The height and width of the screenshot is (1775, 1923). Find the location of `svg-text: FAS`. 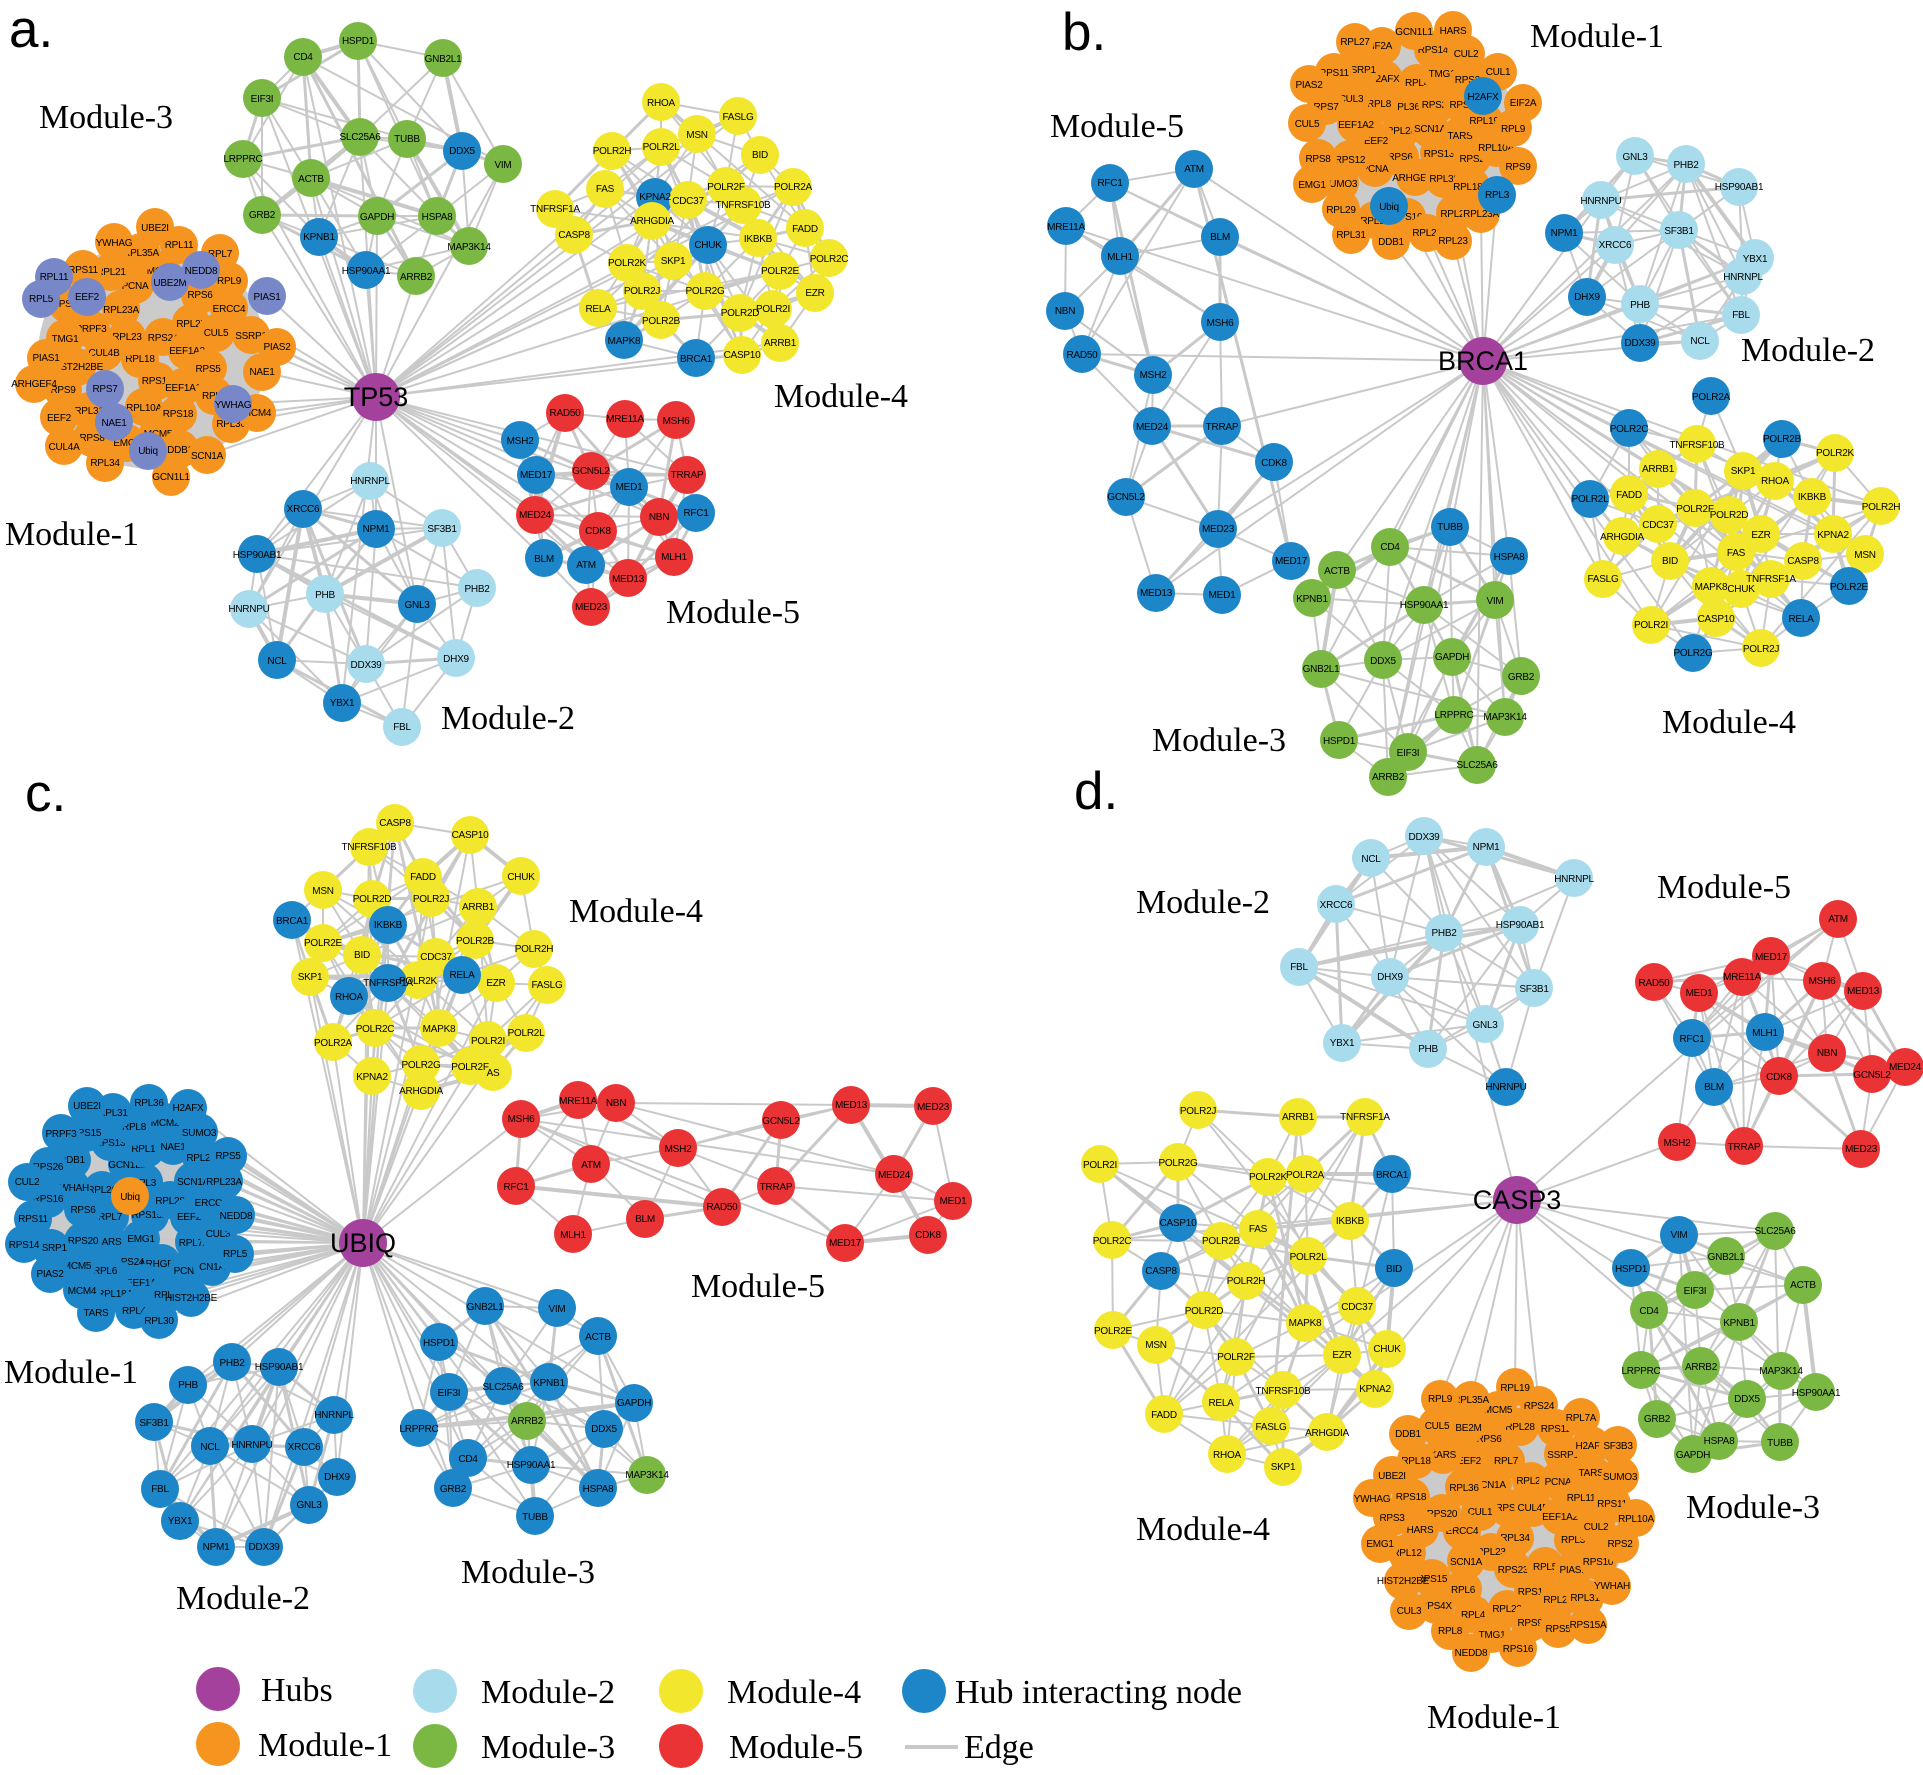

svg-text: FAS is located at coordinates (1258, 1229).